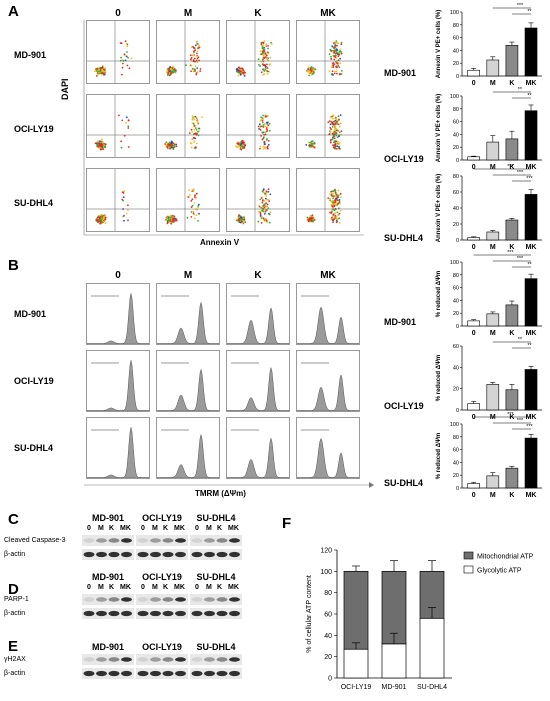 The image size is (550, 701). Describe the element at coordinates (456, 64) in the screenshot. I see `y-tick-label: 20` at that location.